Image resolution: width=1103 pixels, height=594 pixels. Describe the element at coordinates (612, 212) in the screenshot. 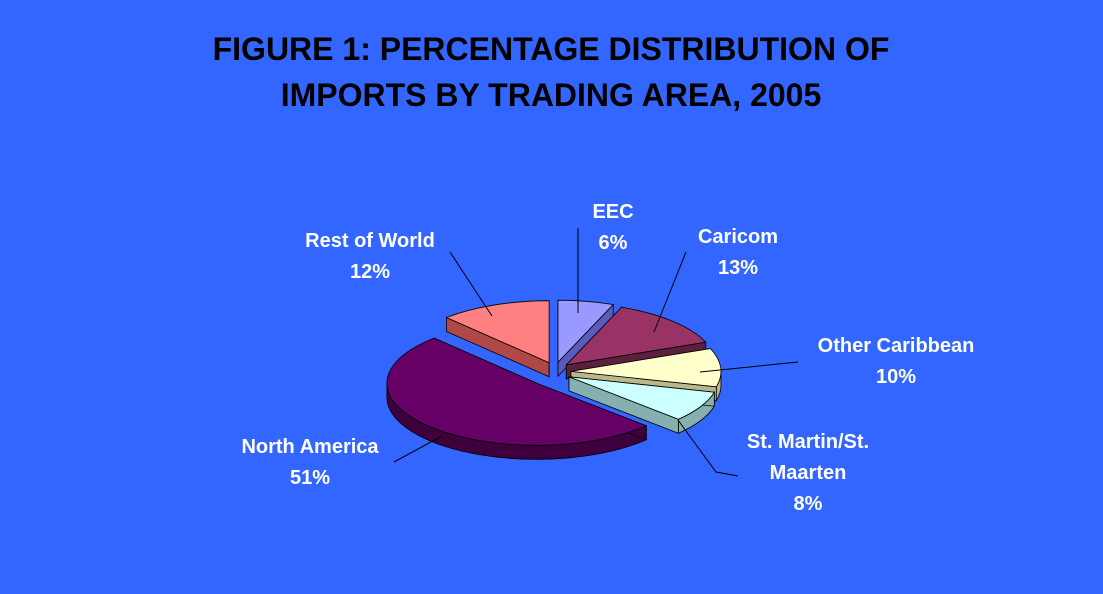

I see `slice-name-label: EEC` at that location.